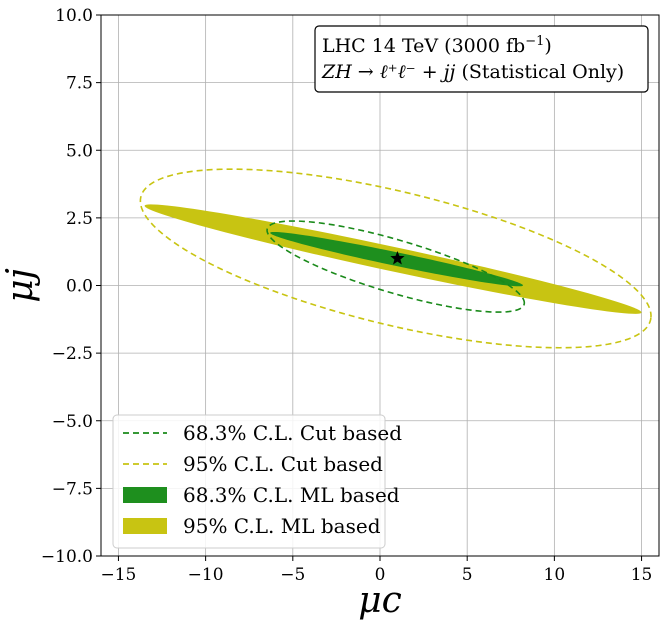 This screenshot has height=629, width=667. Describe the element at coordinates (547, 46) in the screenshot. I see `info-line-1-end: )` at that location.